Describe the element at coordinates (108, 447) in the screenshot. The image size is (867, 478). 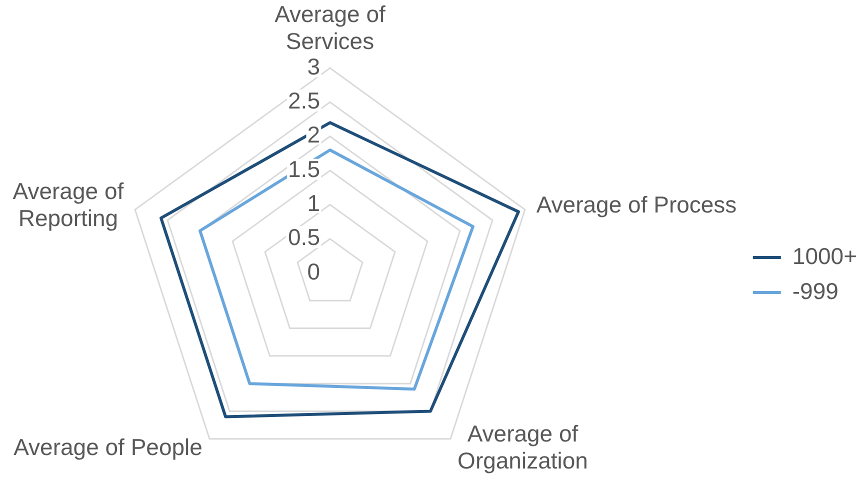
I see `spoke-label: Average of People` at that location.